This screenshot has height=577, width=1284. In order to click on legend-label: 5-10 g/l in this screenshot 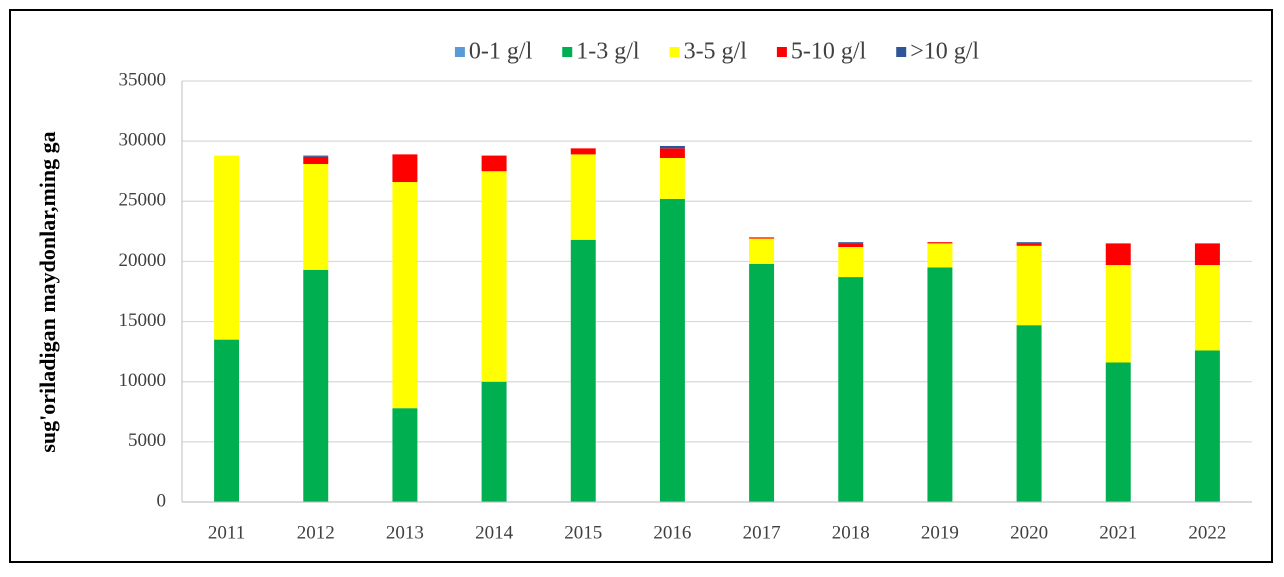, I will do `click(829, 52)`.